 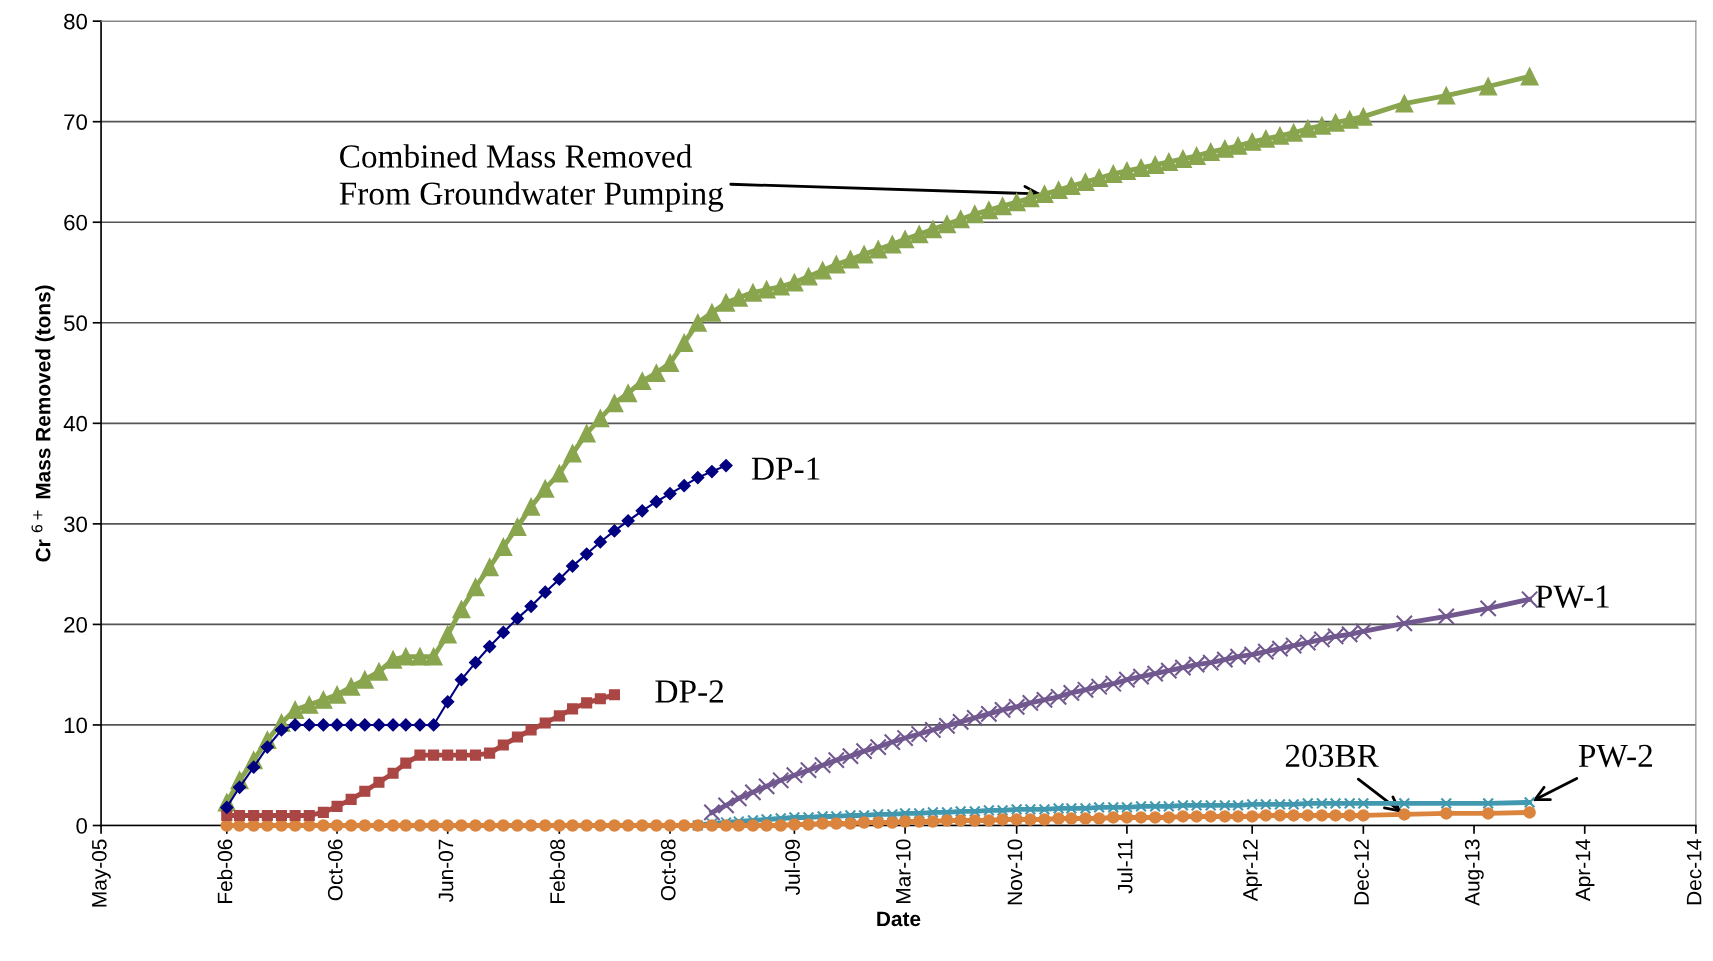 I want to click on x-tick-label: Nov-10, so click(x=1015, y=872).